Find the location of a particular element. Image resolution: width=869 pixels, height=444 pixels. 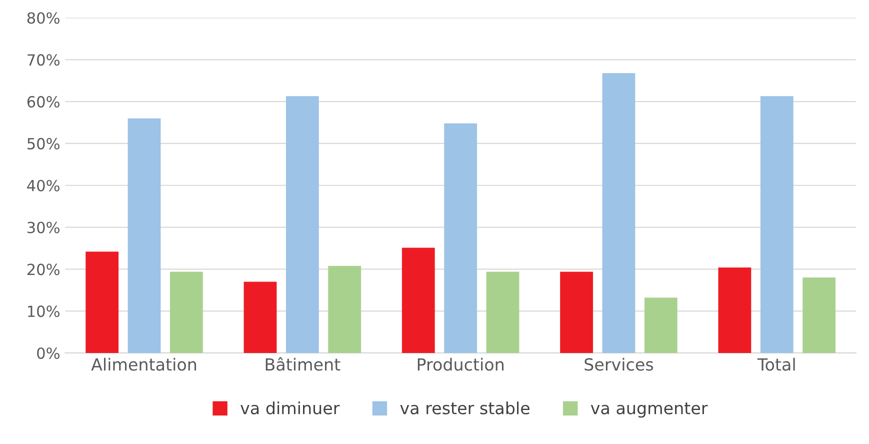

y-tick-label: 50% is located at coordinates (44, 144).